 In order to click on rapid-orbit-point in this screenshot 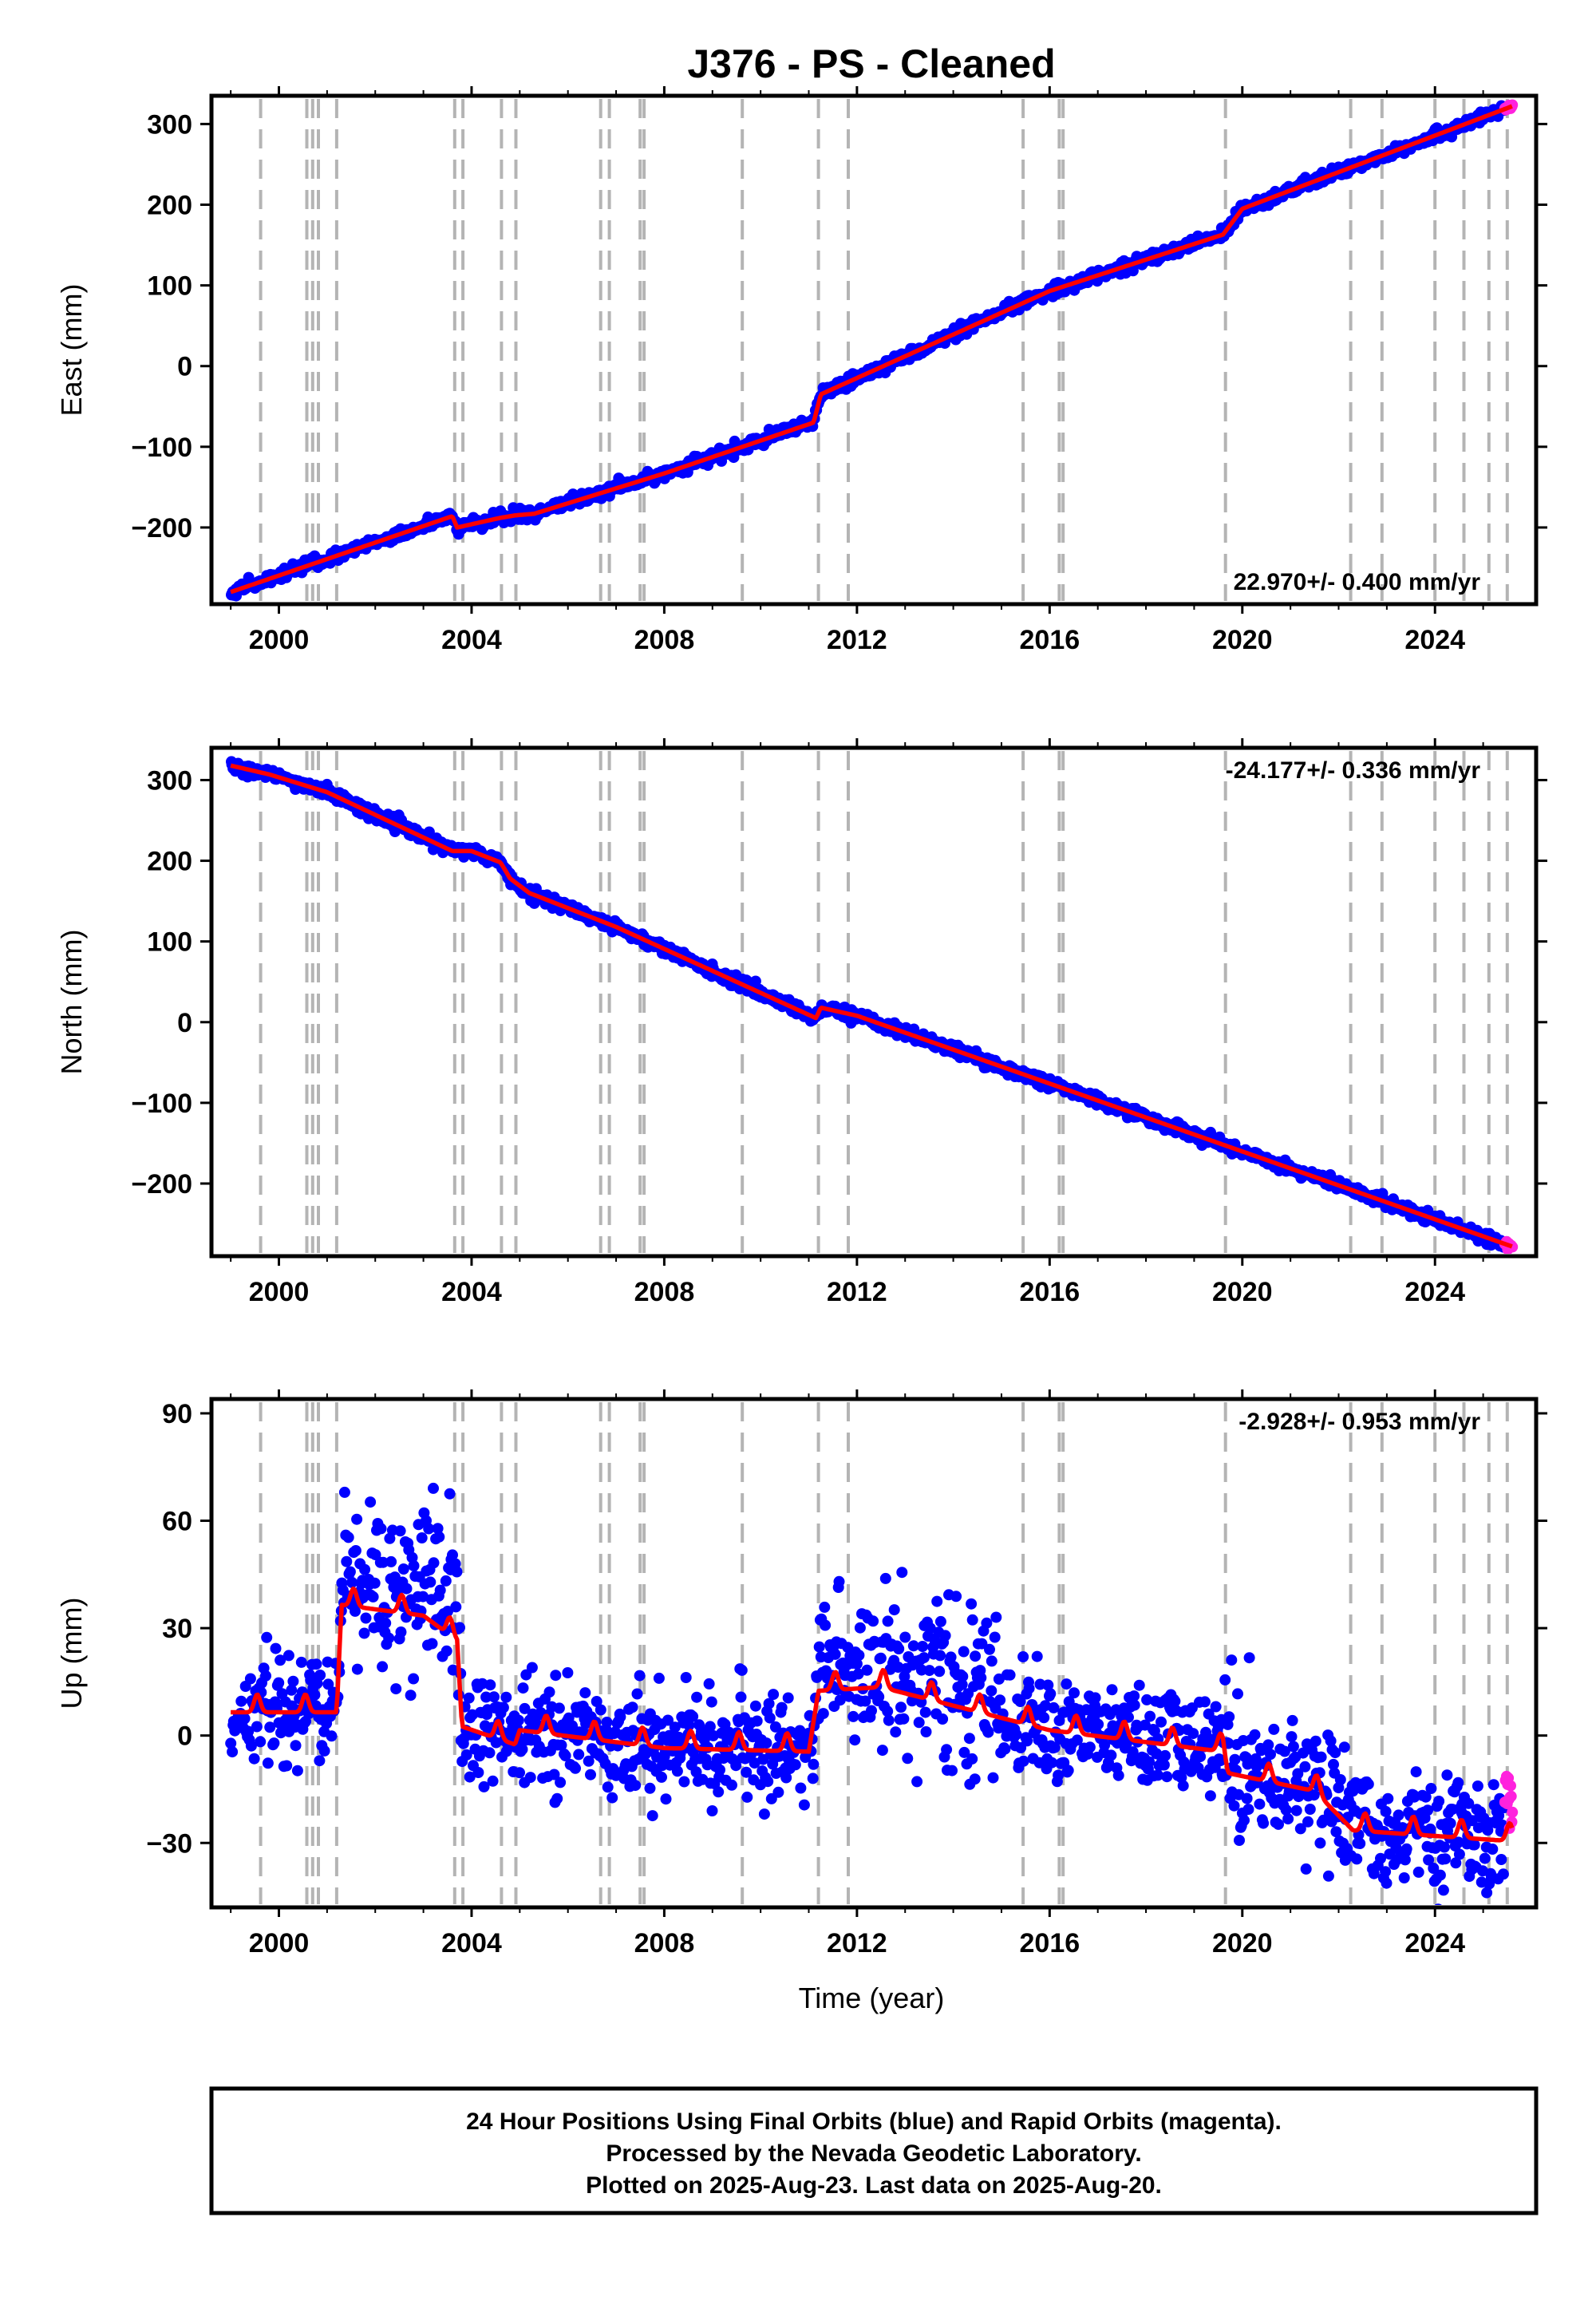, I will do `click(1513, 1812)`.